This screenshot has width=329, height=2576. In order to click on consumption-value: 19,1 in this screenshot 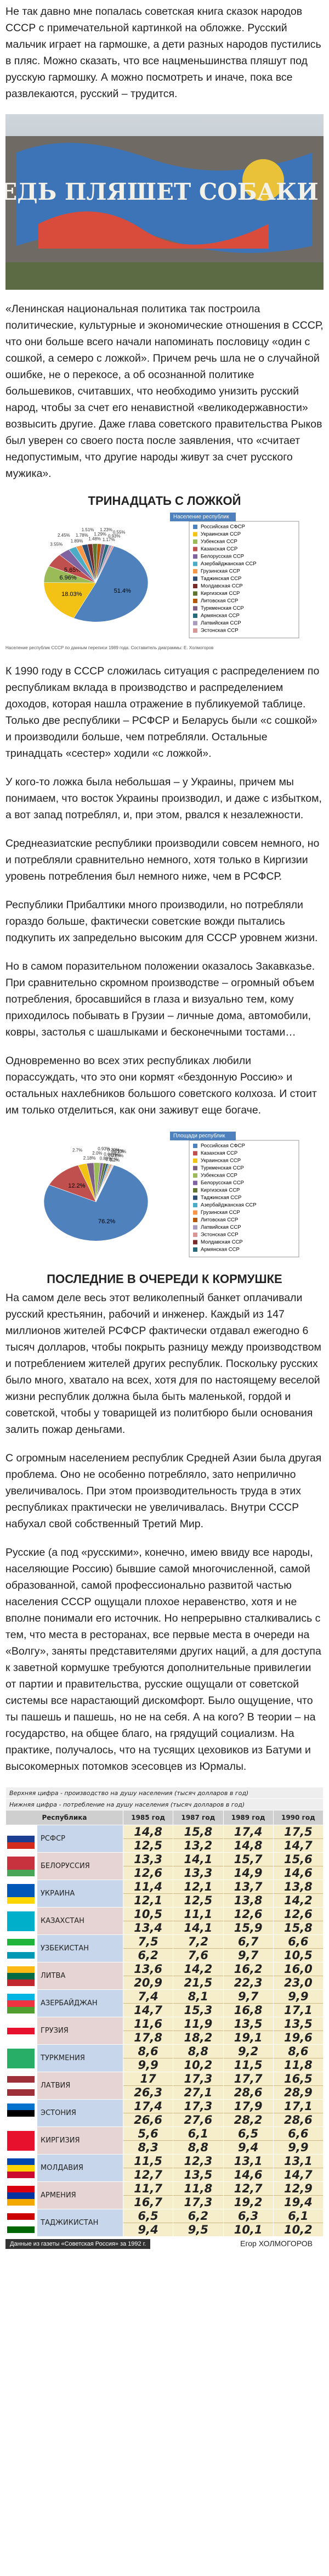, I will do `click(248, 2038)`.